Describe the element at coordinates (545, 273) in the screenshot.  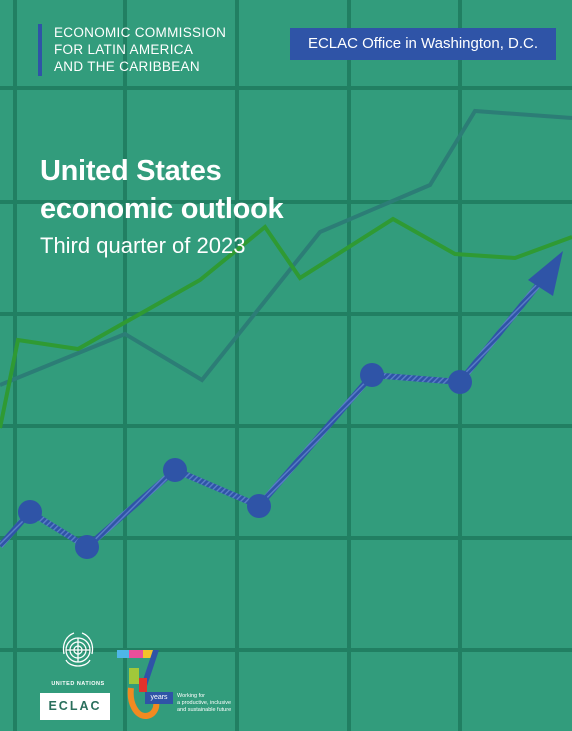
I see `arrow-head-icon` at that location.